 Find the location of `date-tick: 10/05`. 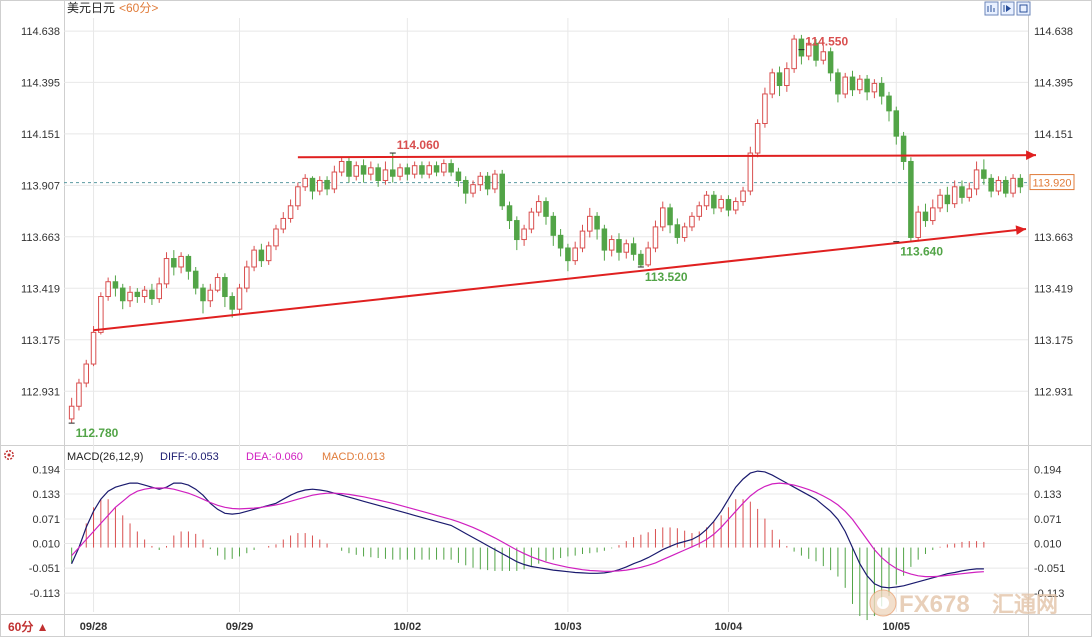

date-tick: 10/05 is located at coordinates (897, 627).